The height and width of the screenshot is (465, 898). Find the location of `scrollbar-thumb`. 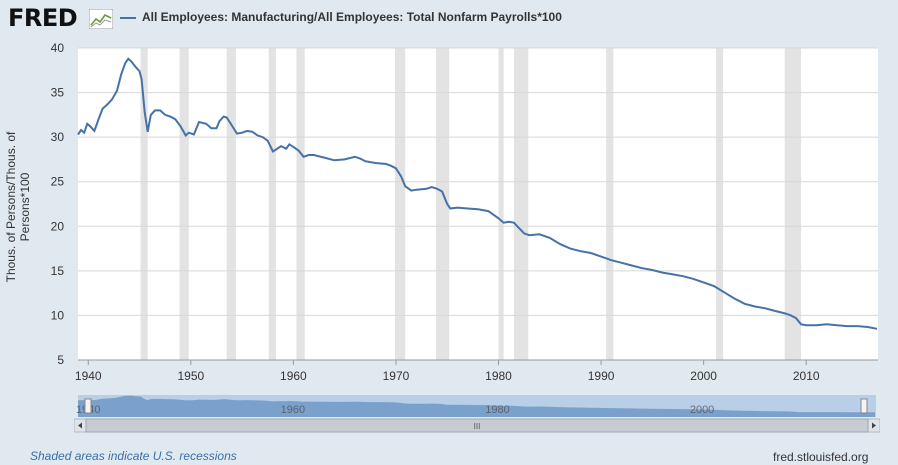

scrollbar-thumb is located at coordinates (477, 425).